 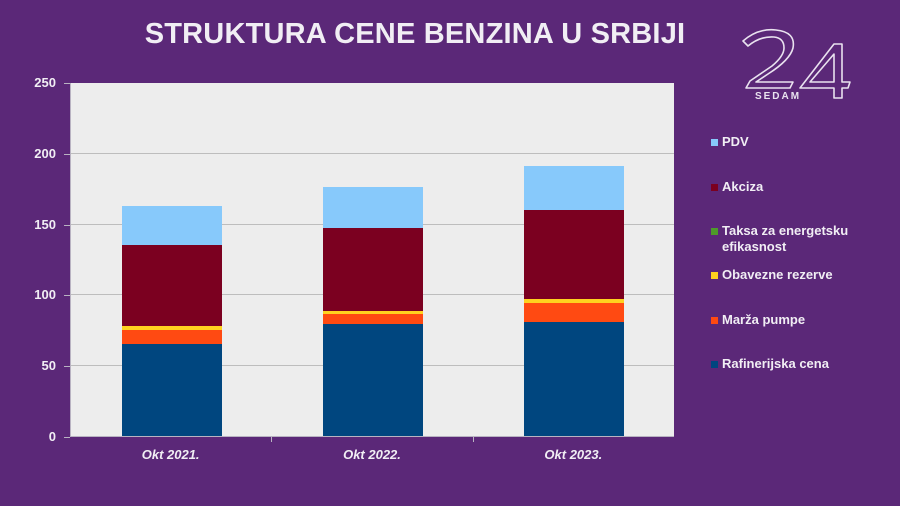 What do you see at coordinates (796, 64) in the screenshot?
I see `sedam24-logo: SEDAM` at bounding box center [796, 64].